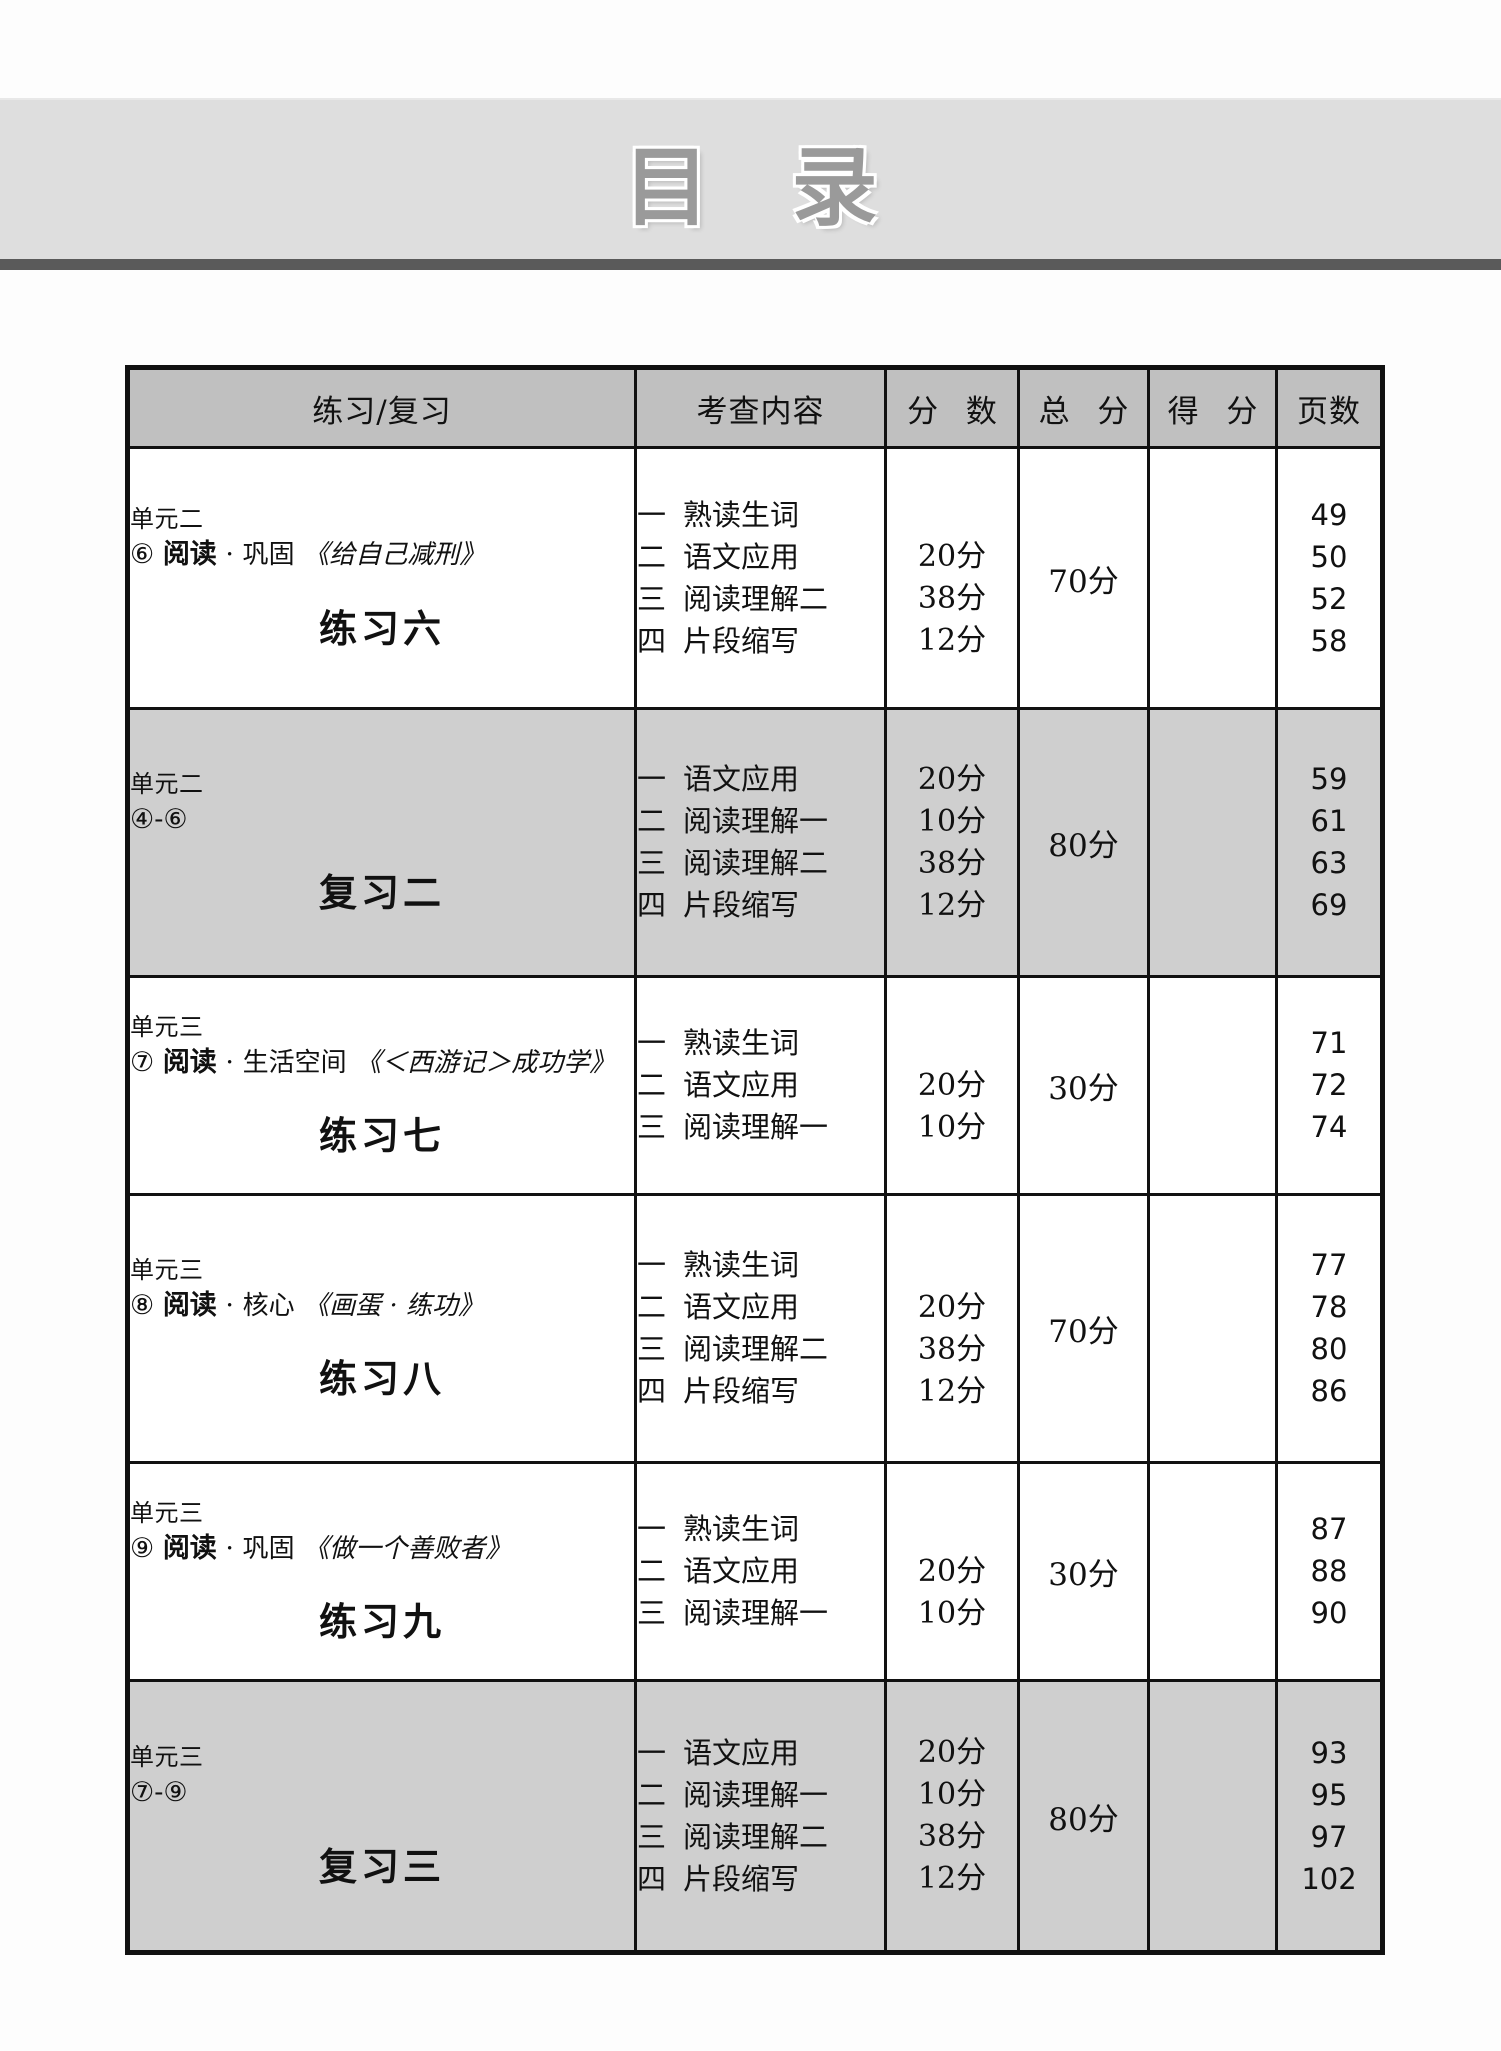 The width and height of the screenshot is (1501, 2051). I want to click on page-number: 74, so click(1329, 1127).